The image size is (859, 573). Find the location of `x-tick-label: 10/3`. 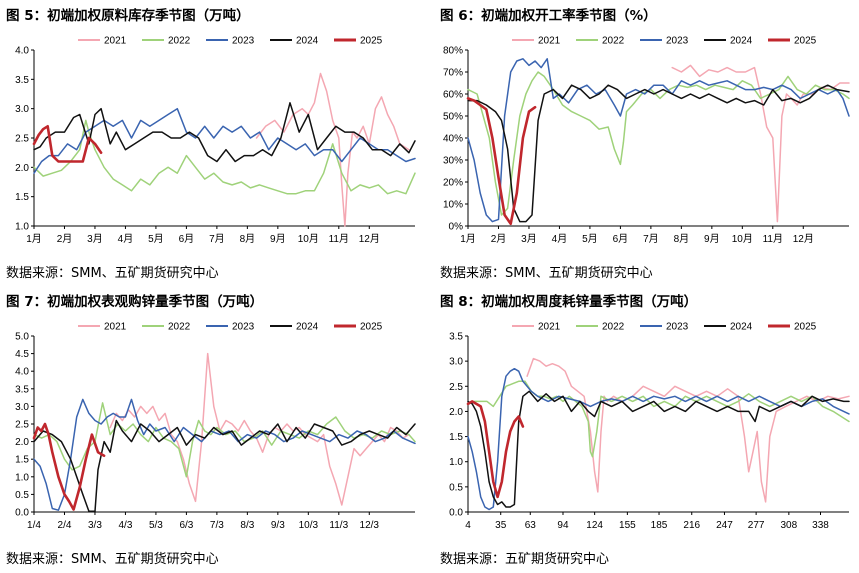

x-tick-label: 10/3 is located at coordinates (309, 525).